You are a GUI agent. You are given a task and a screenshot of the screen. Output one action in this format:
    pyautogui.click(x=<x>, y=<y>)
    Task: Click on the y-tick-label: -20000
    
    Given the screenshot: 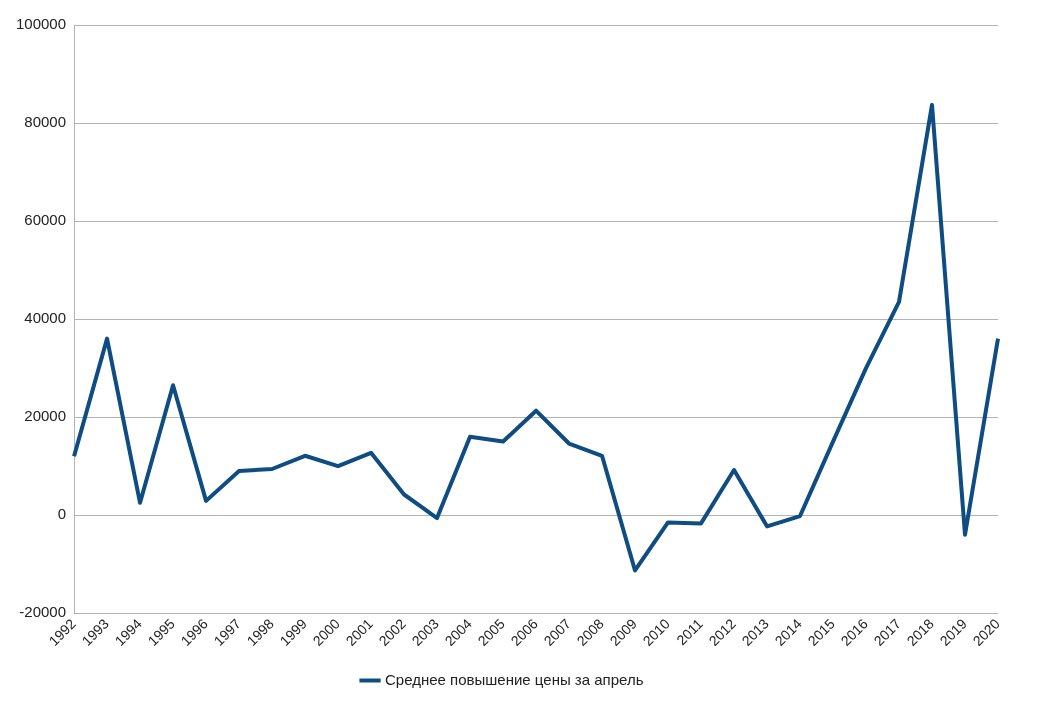 What is the action you would take?
    pyautogui.click(x=43, y=612)
    